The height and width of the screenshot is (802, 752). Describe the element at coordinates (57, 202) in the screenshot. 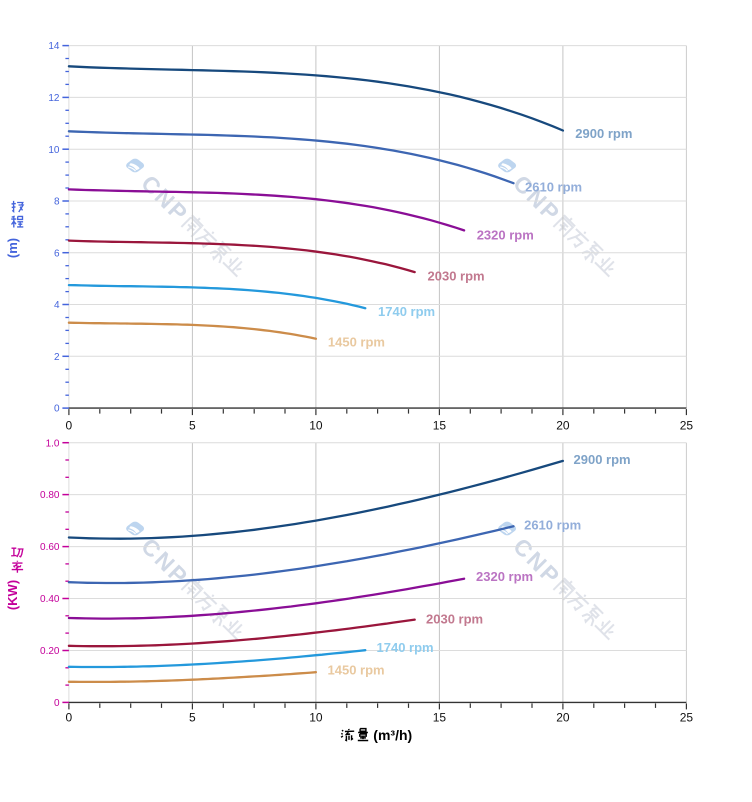

I see `svg-text: 8` at that location.